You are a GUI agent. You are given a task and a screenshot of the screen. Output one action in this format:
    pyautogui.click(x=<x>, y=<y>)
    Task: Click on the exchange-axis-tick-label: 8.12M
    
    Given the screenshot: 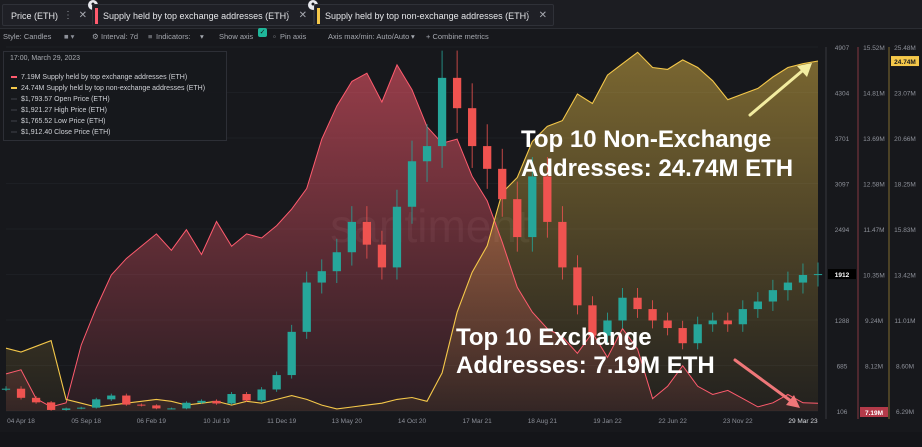 What is the action you would take?
    pyautogui.click(x=874, y=367)
    